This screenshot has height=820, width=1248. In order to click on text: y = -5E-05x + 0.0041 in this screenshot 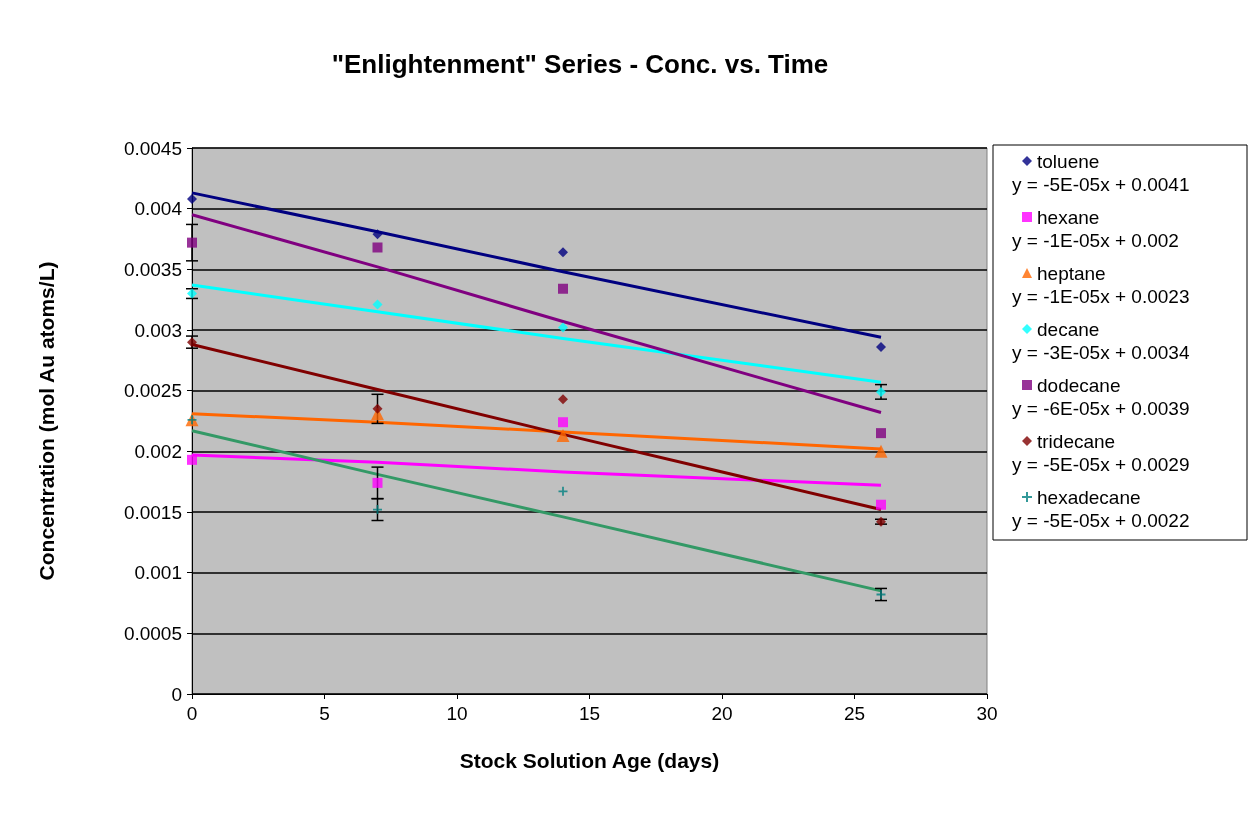, I will do `click(1101, 184)`.